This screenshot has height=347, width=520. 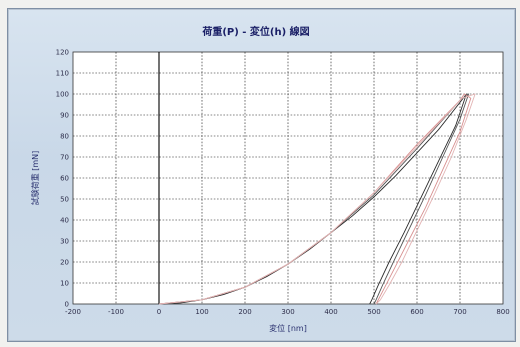 I want to click on x-tick-label: 100, so click(x=201, y=312).